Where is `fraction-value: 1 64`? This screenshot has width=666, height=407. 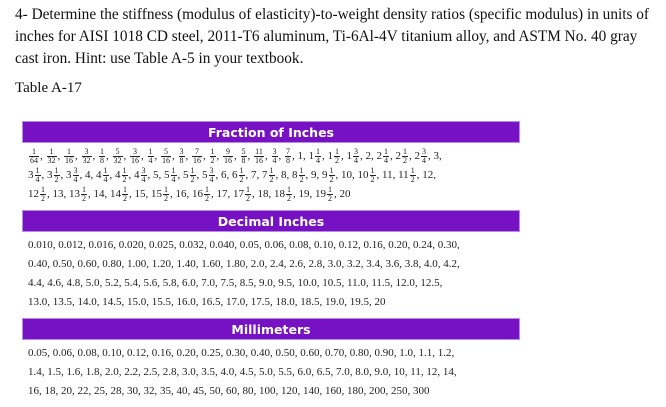
fraction-value: 1 64 is located at coordinates (34, 155).